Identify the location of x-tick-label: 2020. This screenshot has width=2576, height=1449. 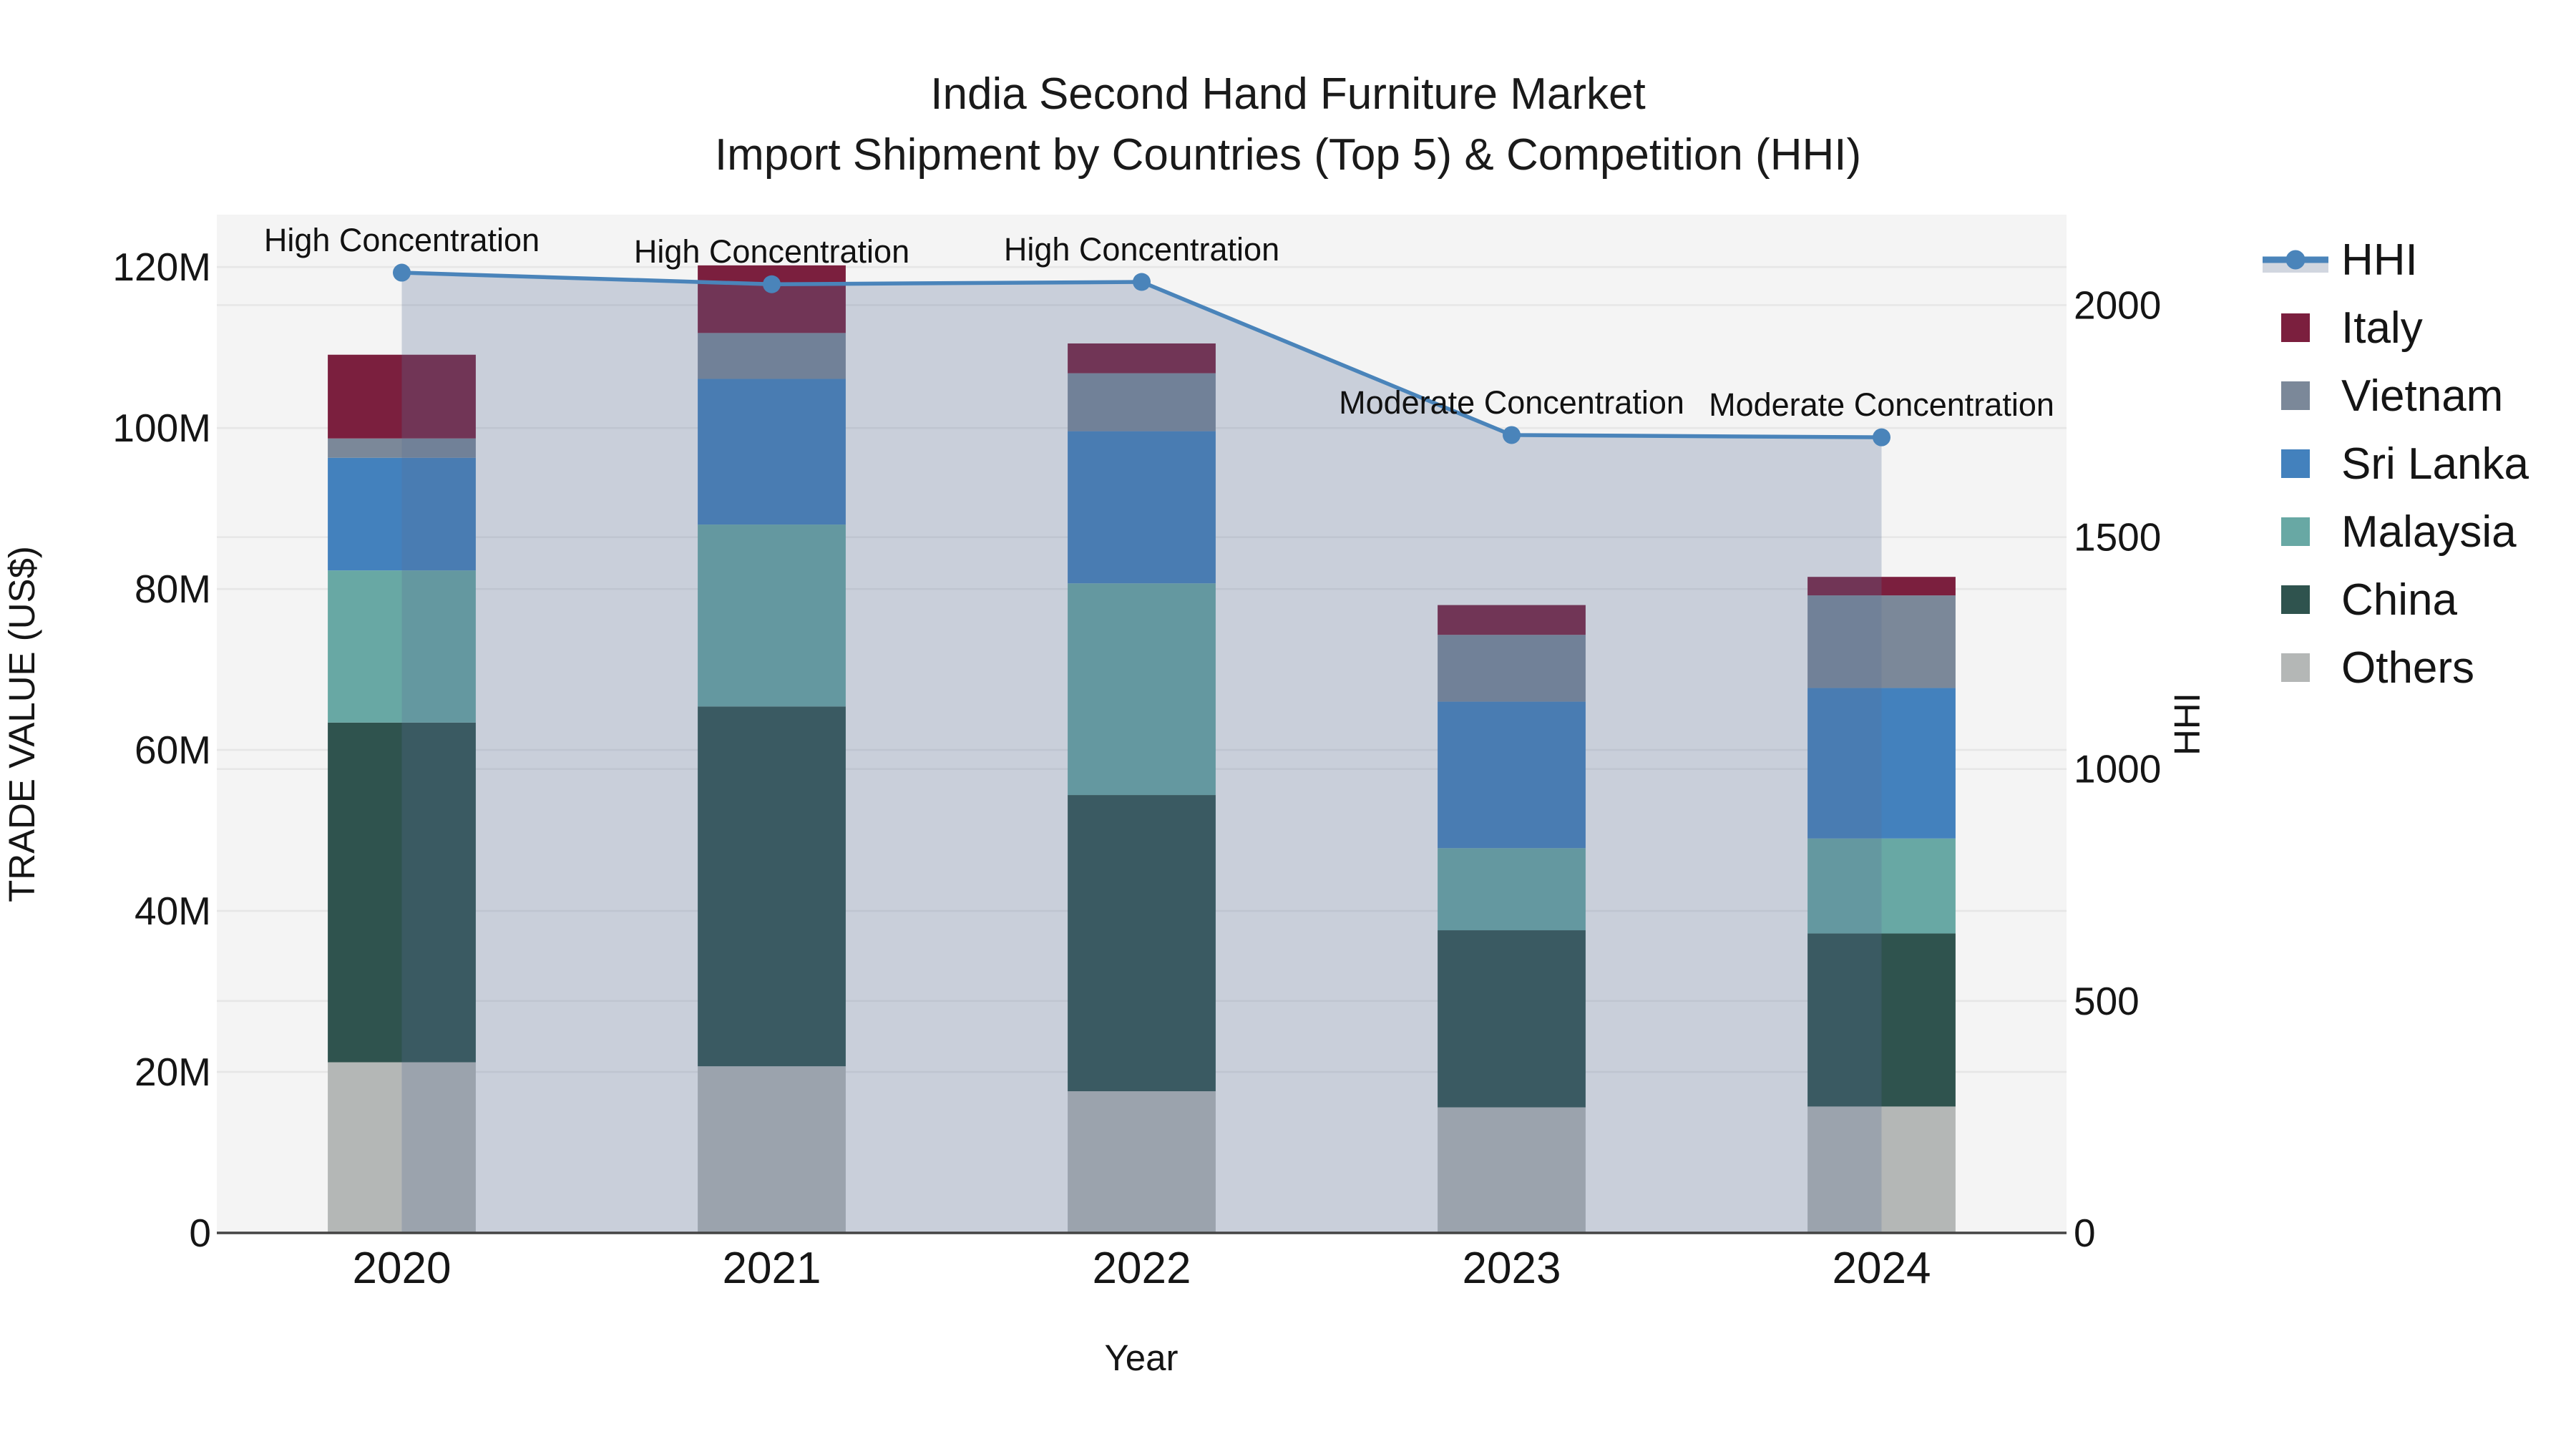
(402, 1268).